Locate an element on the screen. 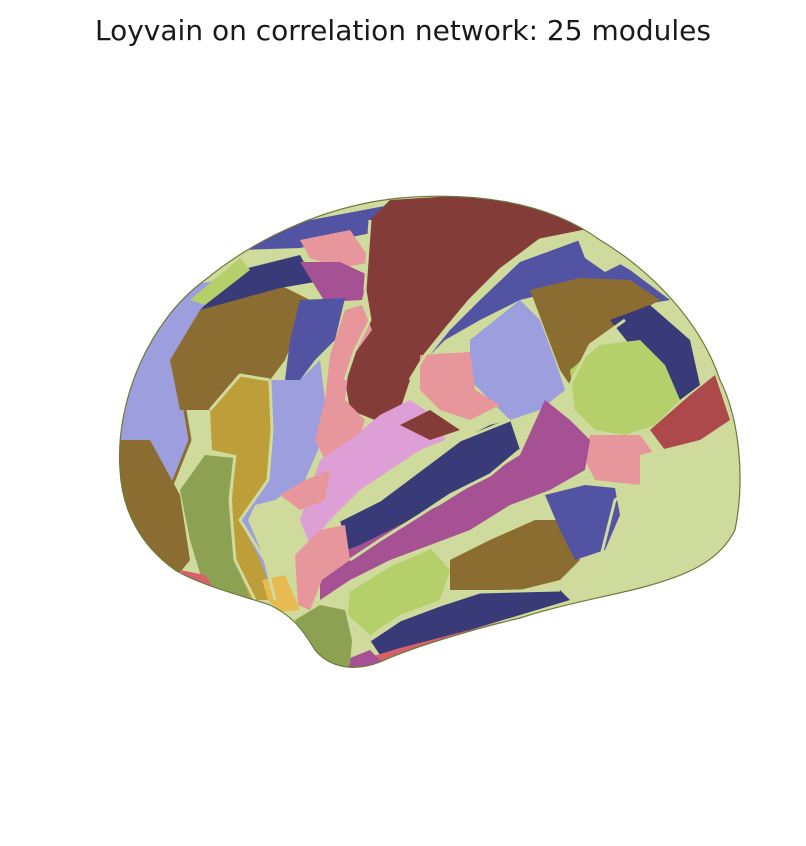 The width and height of the screenshot is (806, 846). module-lime-frontal is located at coordinates (625, 387).